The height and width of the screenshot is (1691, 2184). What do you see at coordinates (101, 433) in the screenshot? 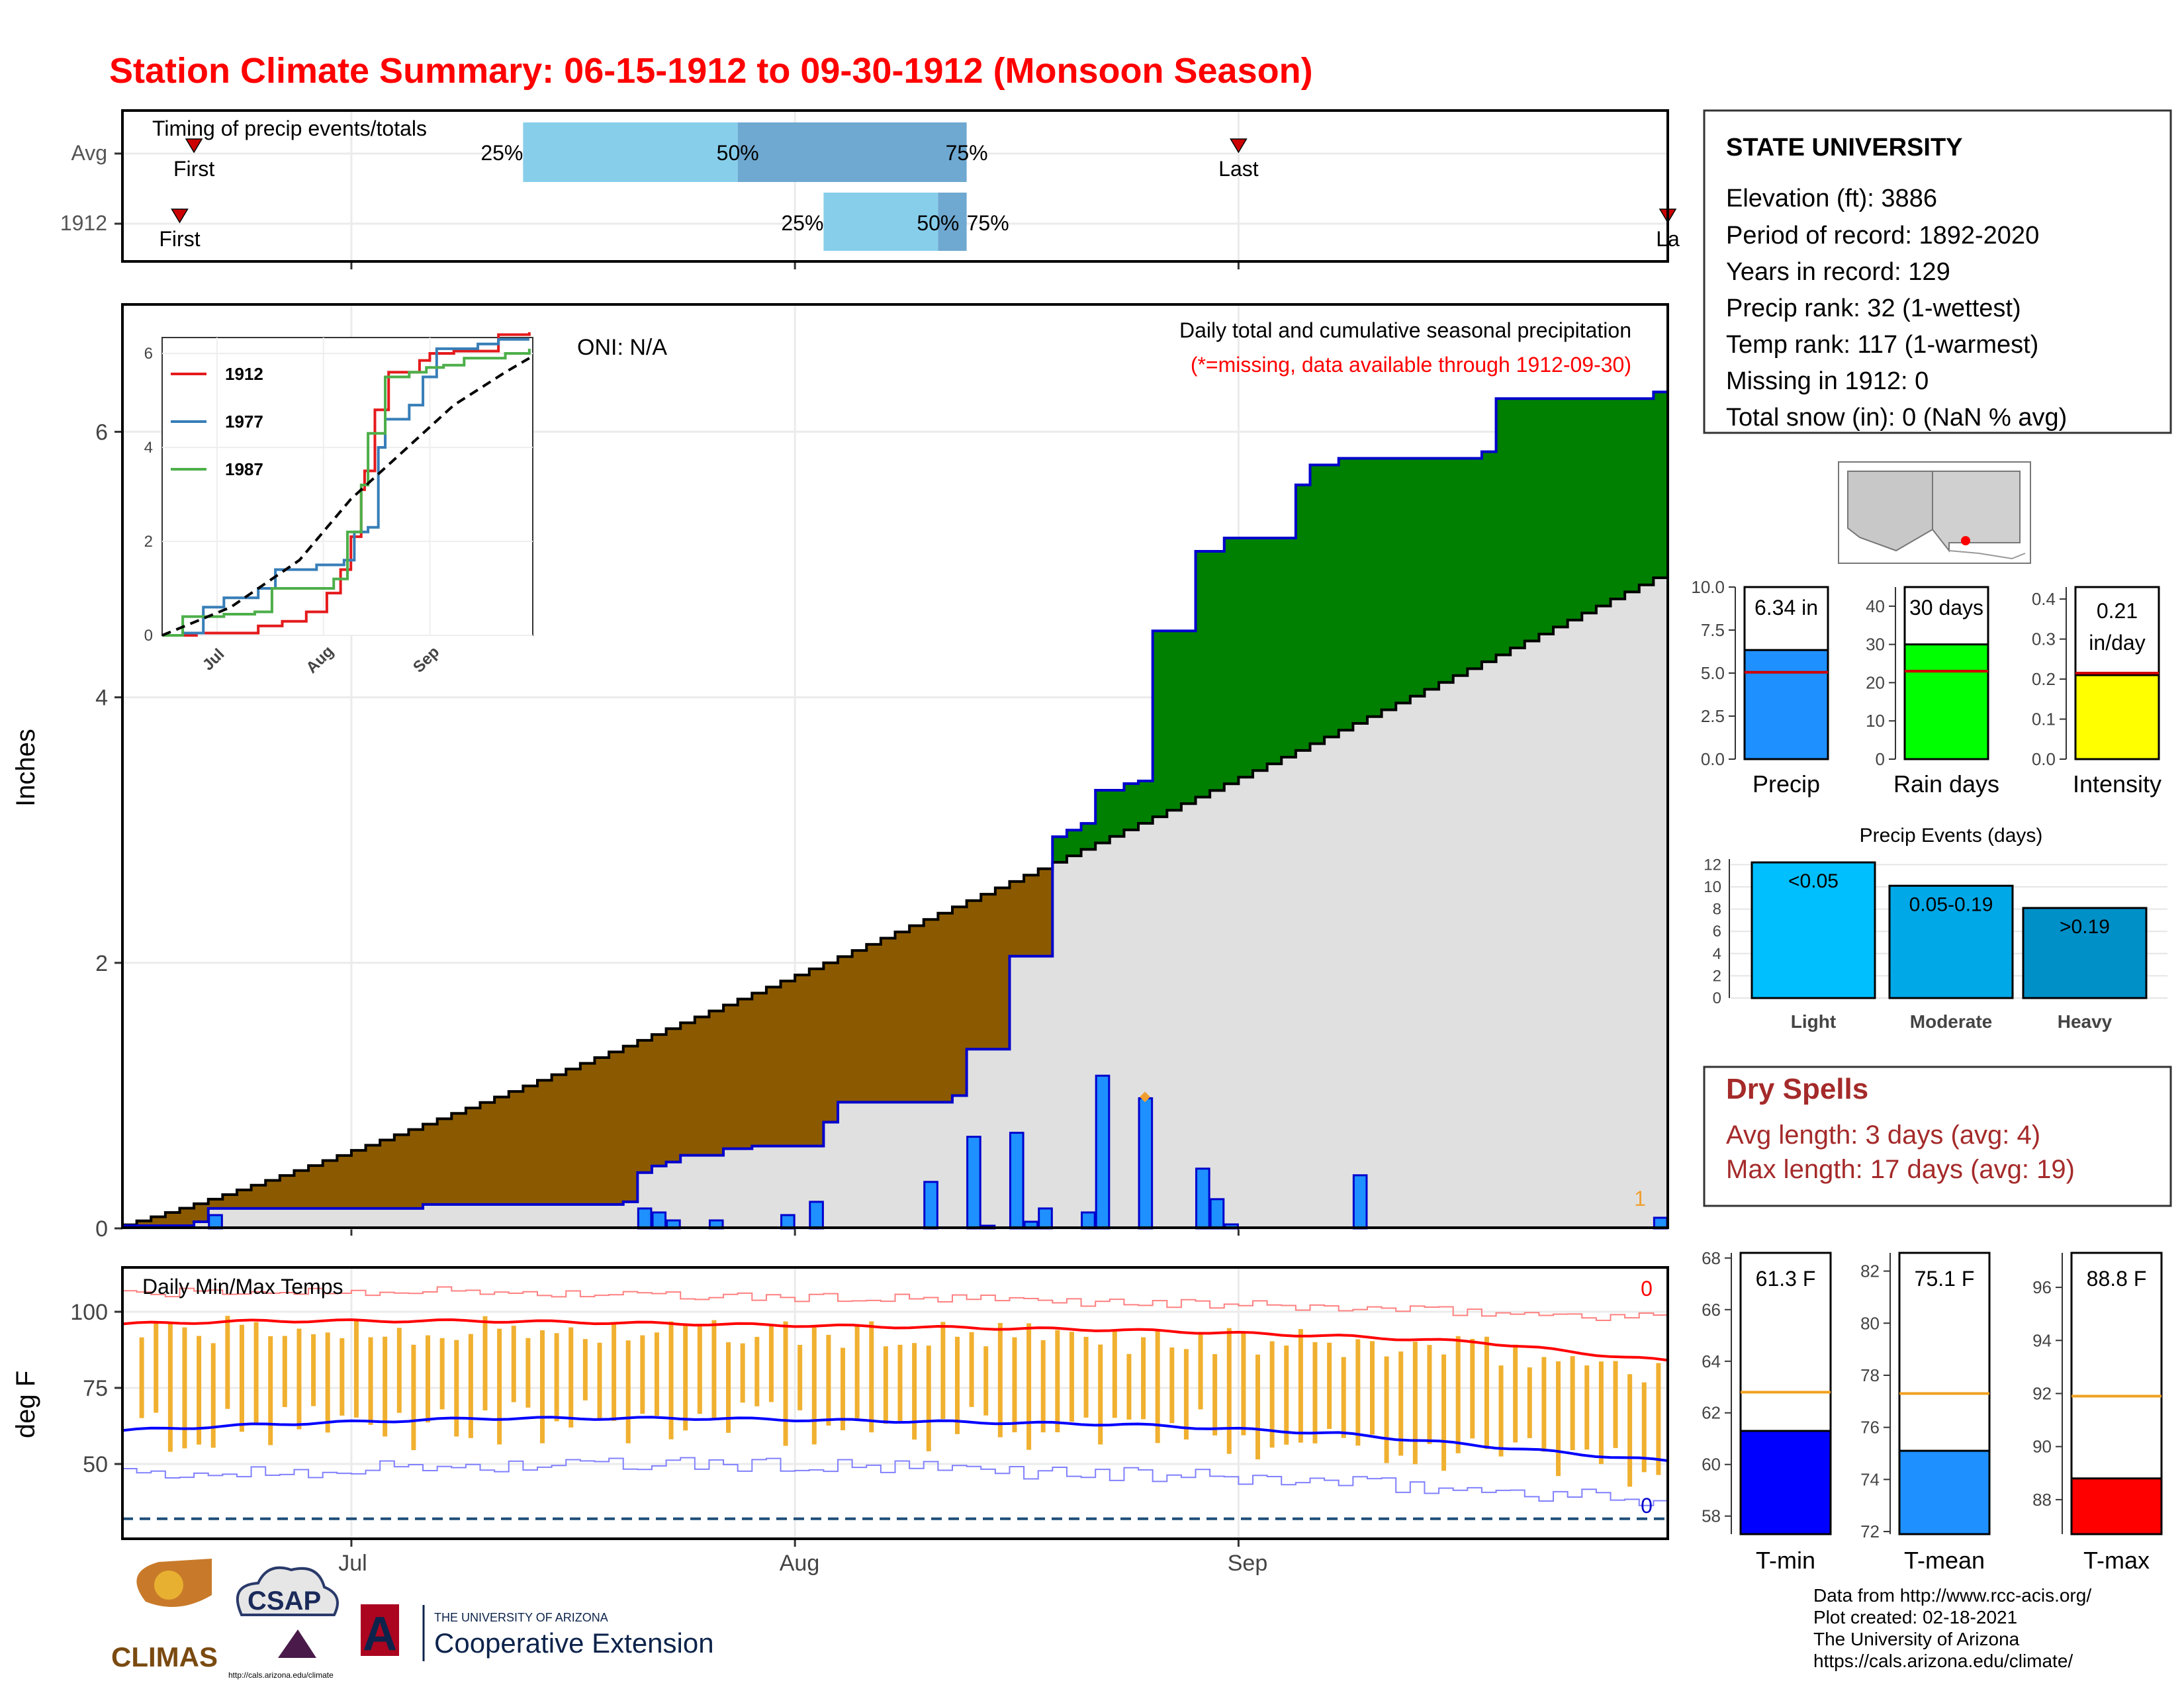
I see `precip-ytick-label-6: 6` at bounding box center [101, 433].